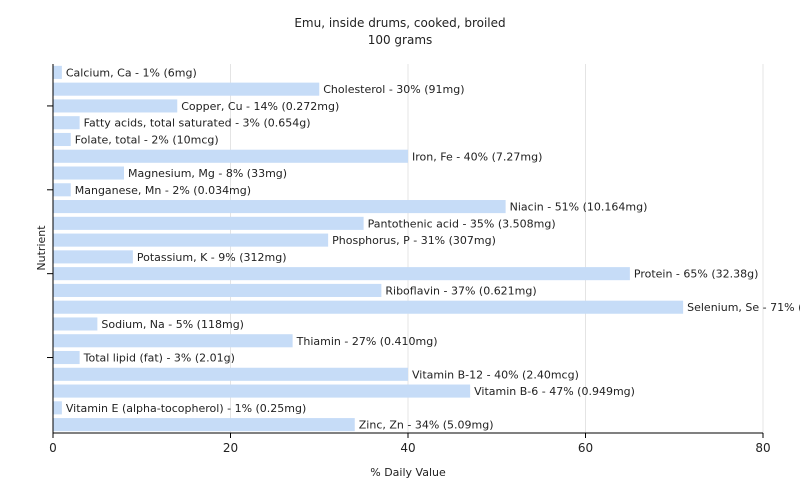 This screenshot has width=800, height=500. Describe the element at coordinates (212, 257) in the screenshot. I see `bar-label: Potassium, K - 9% (312mg)` at that location.